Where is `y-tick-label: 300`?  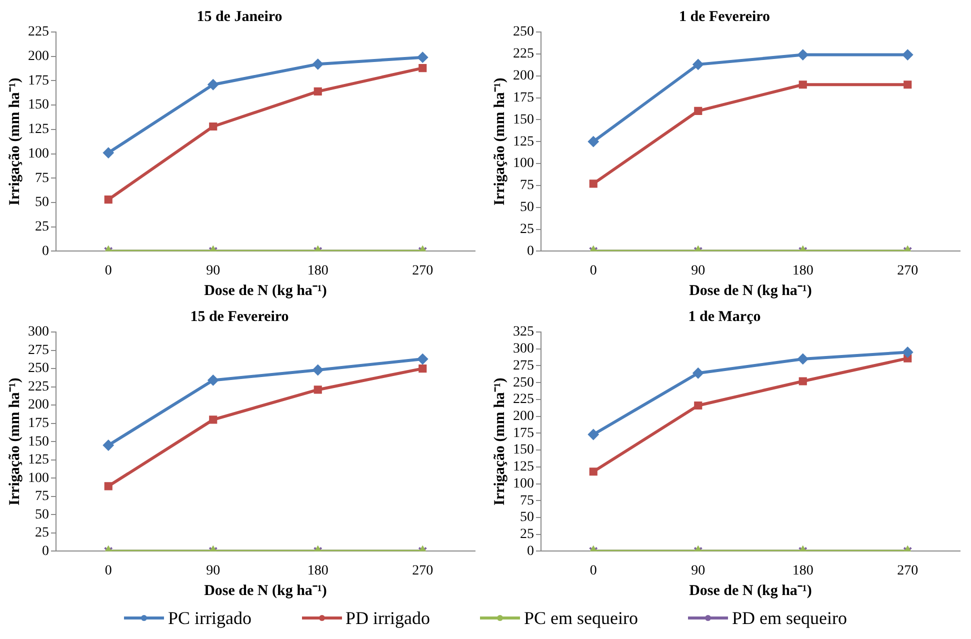 y-tick-label: 300 is located at coordinates (38, 332).